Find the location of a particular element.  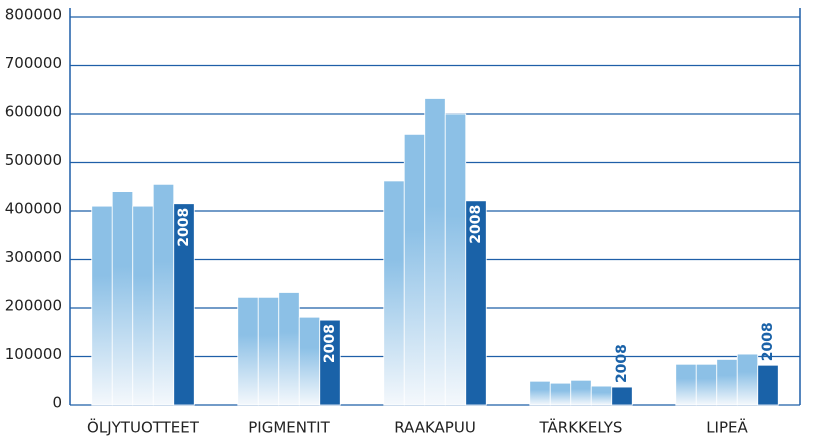

x-tick-label: RAAKAPUU is located at coordinates (435, 428).